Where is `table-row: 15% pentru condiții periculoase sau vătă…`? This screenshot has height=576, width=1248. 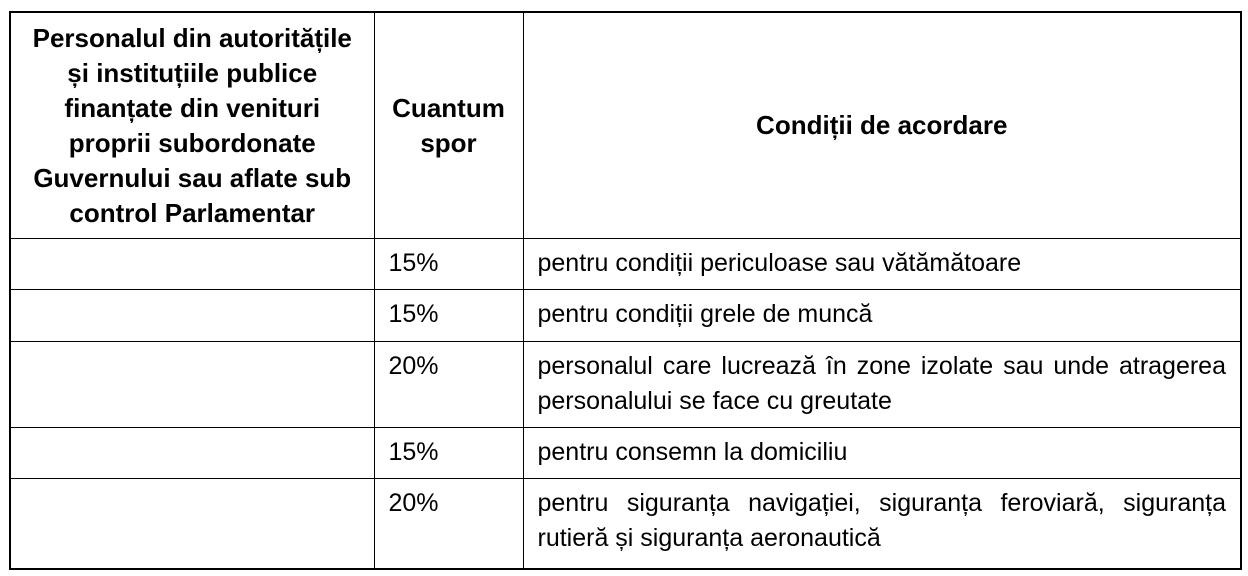 table-row: 15% pentru condiții periculoase sau vătă… is located at coordinates (625, 264).